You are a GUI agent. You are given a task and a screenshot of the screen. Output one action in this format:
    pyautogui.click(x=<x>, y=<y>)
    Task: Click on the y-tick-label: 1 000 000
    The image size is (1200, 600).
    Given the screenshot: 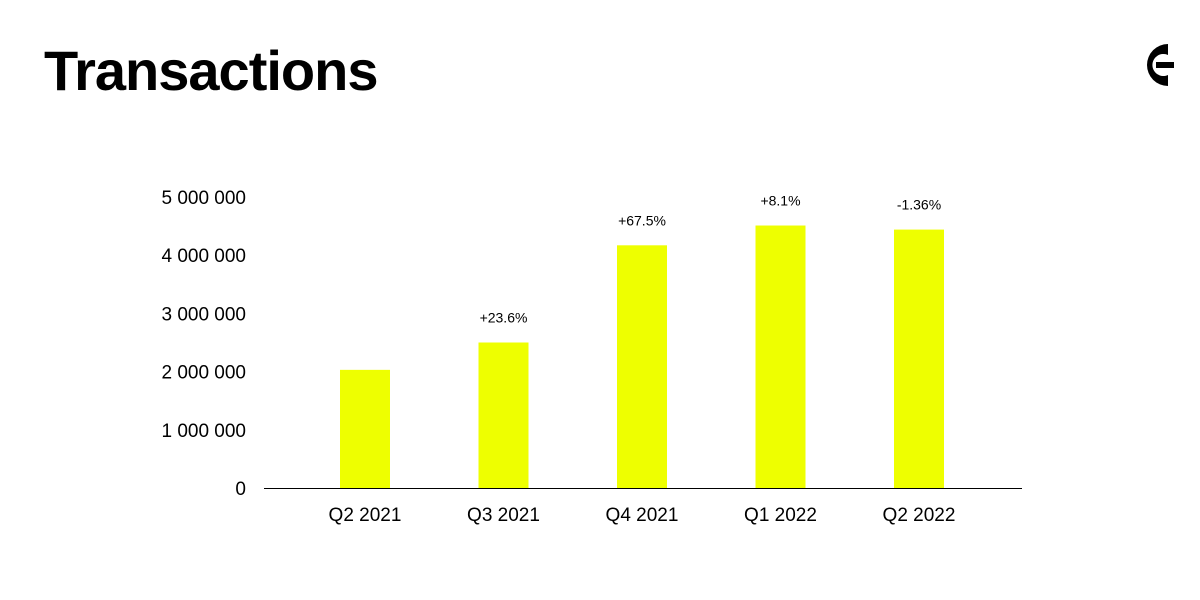 What is the action you would take?
    pyautogui.click(x=203, y=431)
    